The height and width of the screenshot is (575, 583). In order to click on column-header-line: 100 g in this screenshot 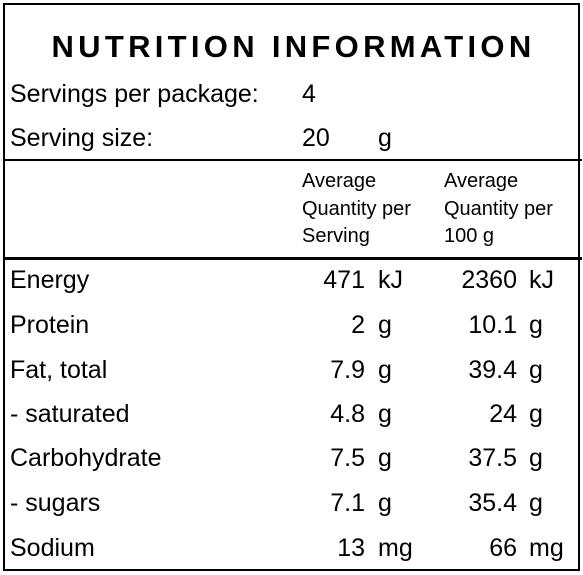, I will do `click(469, 236)`.